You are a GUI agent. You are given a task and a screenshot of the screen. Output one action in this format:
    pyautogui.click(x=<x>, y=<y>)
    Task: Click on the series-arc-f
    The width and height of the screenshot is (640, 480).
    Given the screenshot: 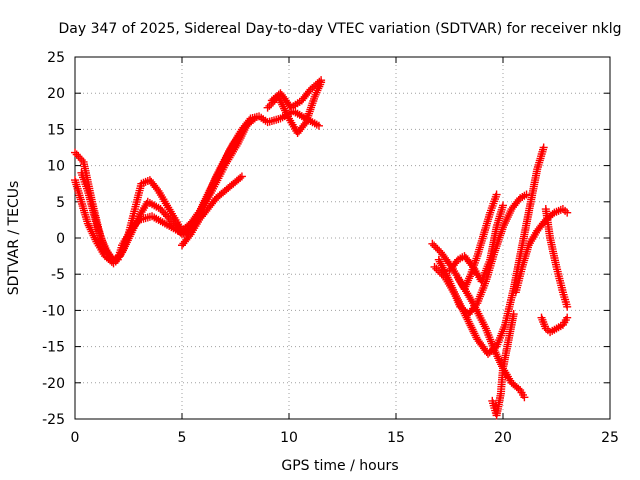 What is the action you would take?
    pyautogui.click(x=296, y=94)
    